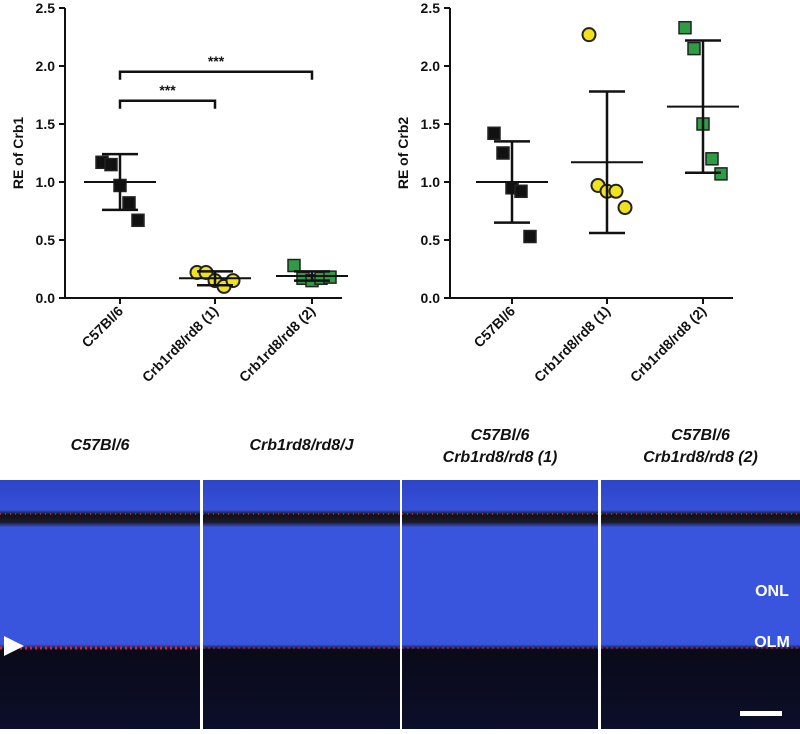 This screenshot has width=800, height=734. What do you see at coordinates (761, 713) in the screenshot?
I see `scale-bar` at bounding box center [761, 713].